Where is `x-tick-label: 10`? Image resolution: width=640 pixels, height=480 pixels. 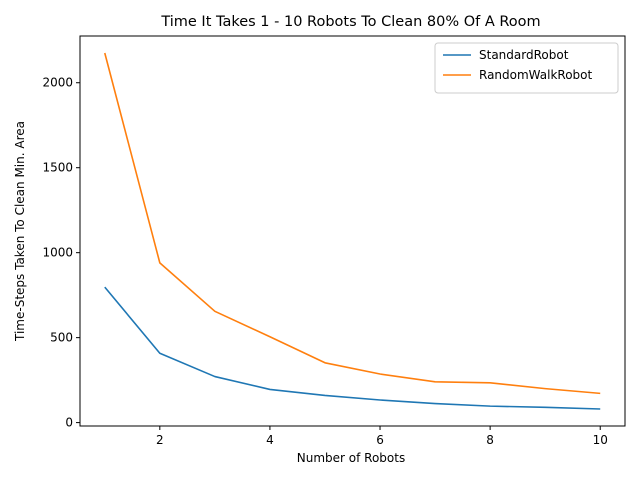
x-tick-label: 10 is located at coordinates (600, 440).